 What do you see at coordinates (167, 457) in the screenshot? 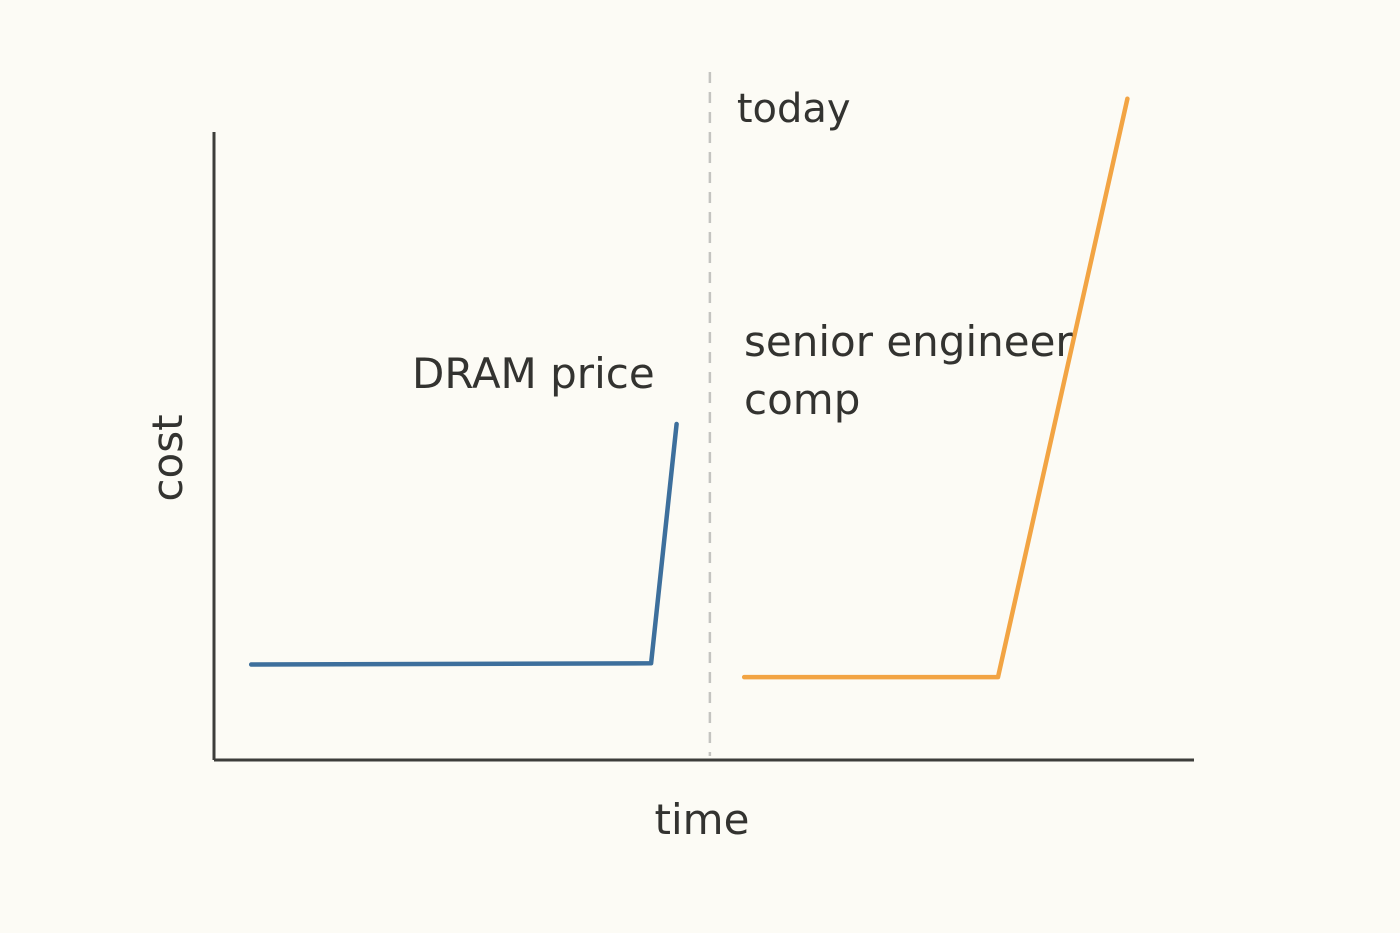
I see `y-axis-label: cost` at bounding box center [167, 457].